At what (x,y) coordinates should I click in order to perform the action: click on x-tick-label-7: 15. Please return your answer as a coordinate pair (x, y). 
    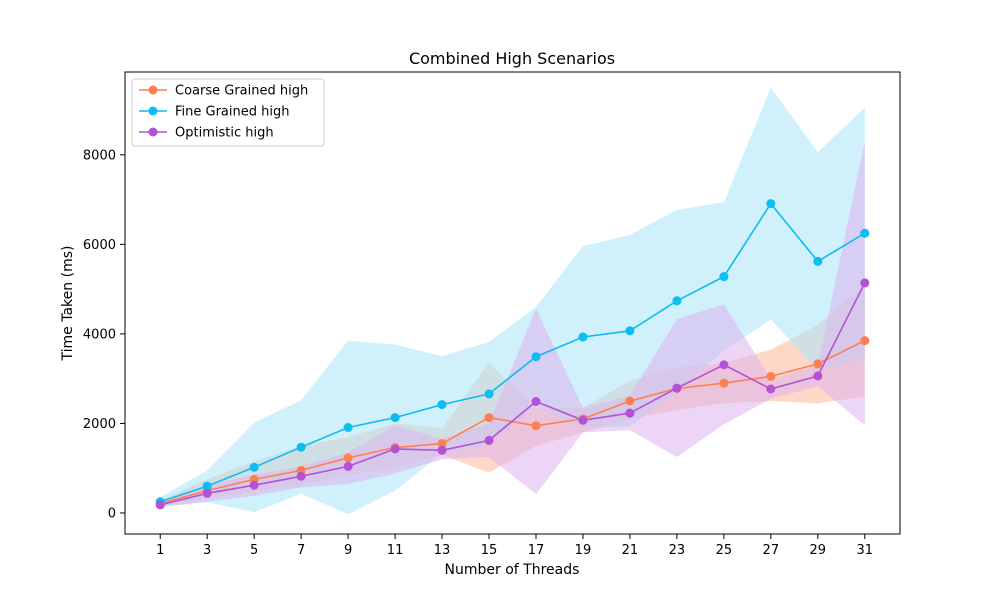
    Looking at the image, I should click on (489, 550).